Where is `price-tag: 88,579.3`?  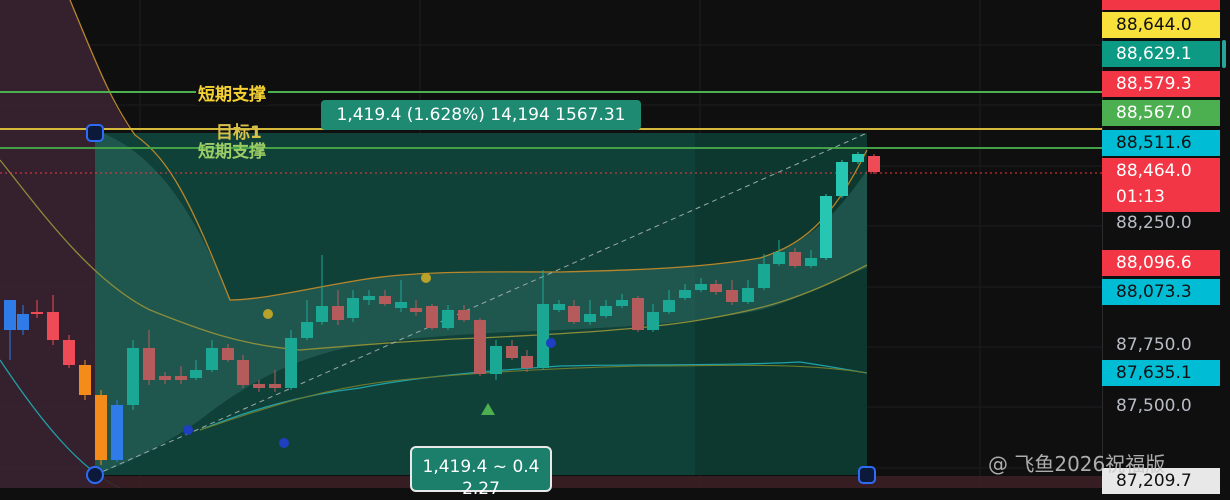 price-tag: 88,579.3 is located at coordinates (1161, 84).